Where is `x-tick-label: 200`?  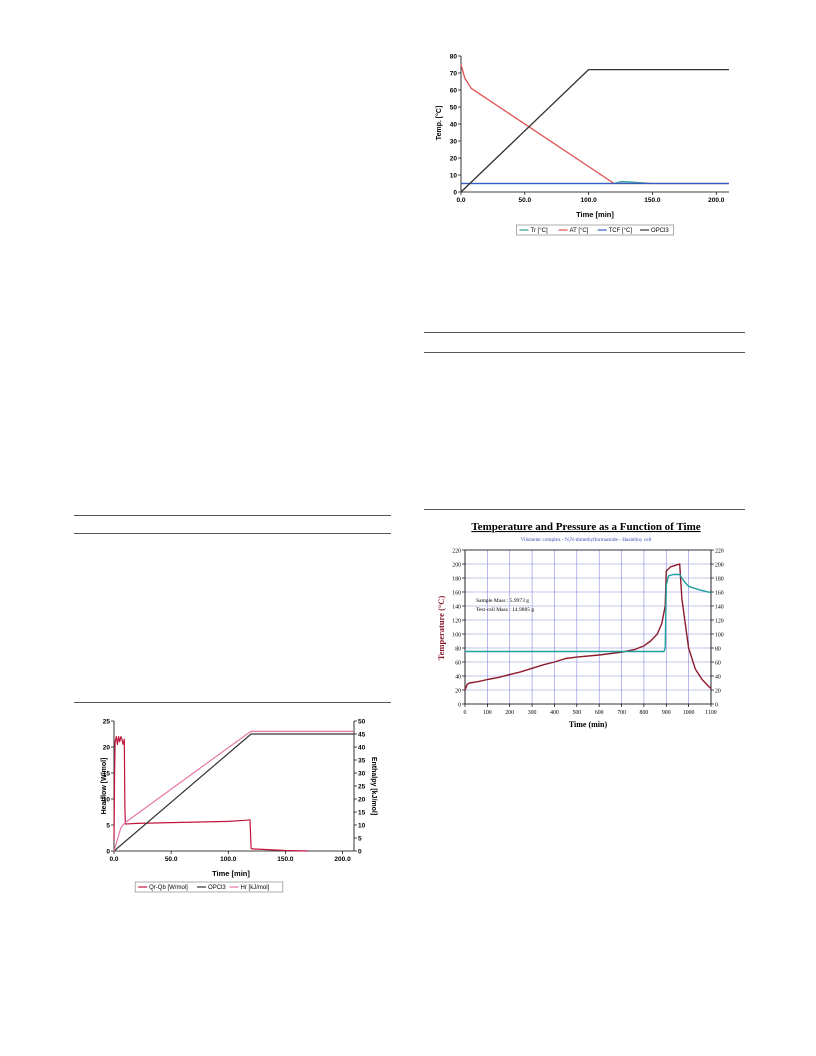 x-tick-label: 200 is located at coordinates (509, 713).